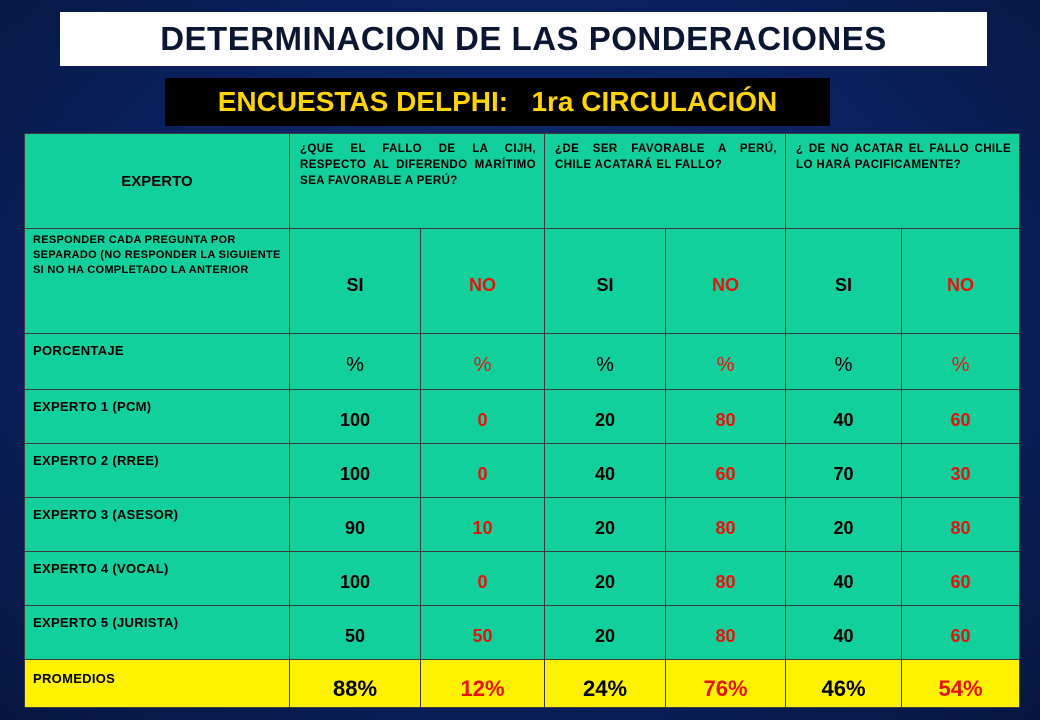 The height and width of the screenshot is (720, 1040). Describe the element at coordinates (157, 361) in the screenshot. I see `percent-row-label: PORCENTAJE` at that location.